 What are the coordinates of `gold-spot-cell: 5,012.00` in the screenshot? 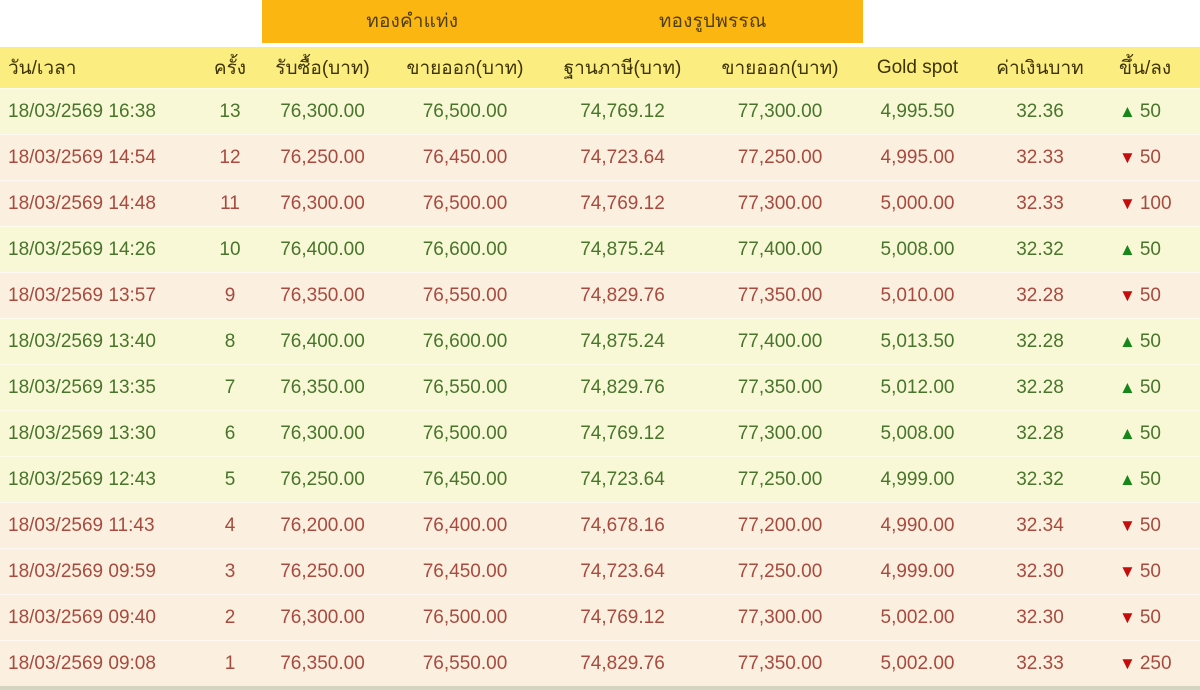 It's located at (917, 387).